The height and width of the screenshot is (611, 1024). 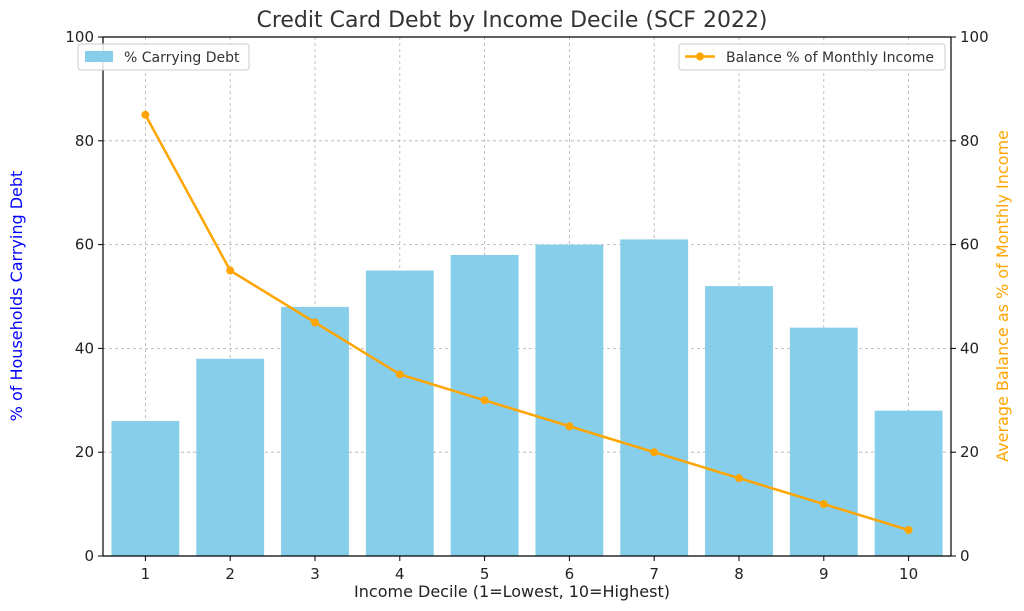 I want to click on legend-bars-frame, so click(x=163, y=57).